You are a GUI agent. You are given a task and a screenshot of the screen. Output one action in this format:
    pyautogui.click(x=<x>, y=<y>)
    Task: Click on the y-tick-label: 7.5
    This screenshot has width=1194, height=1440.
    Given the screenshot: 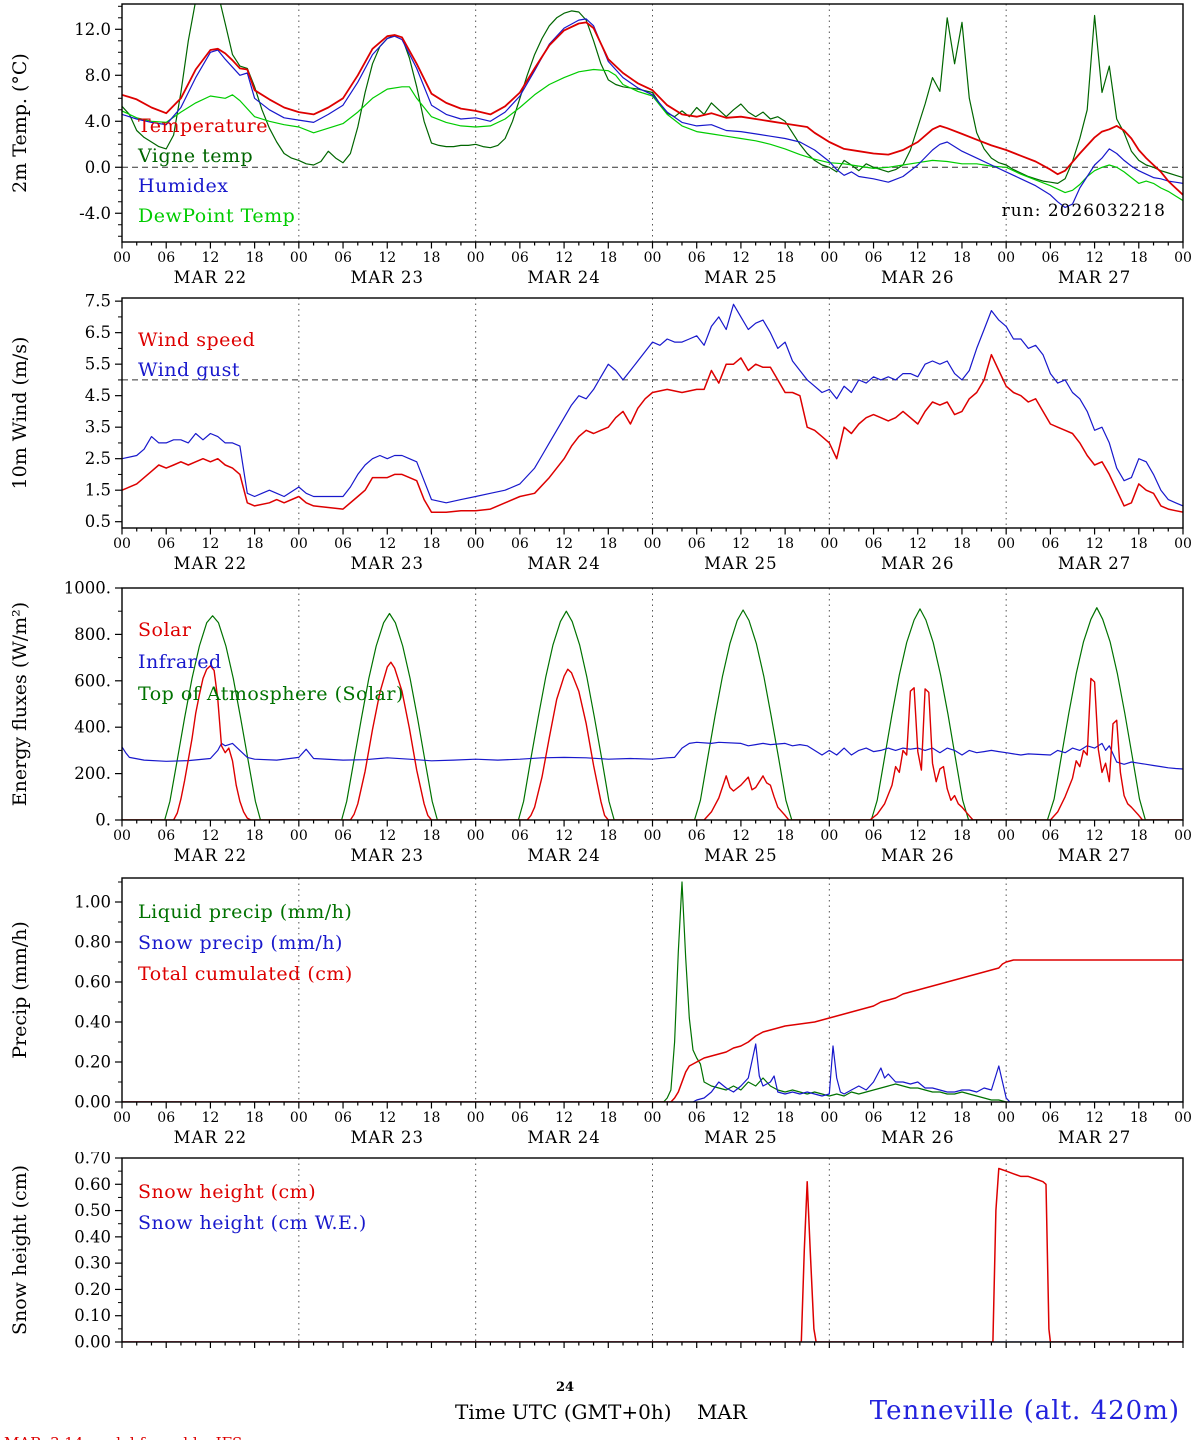 What is the action you would take?
    pyautogui.click(x=98, y=301)
    